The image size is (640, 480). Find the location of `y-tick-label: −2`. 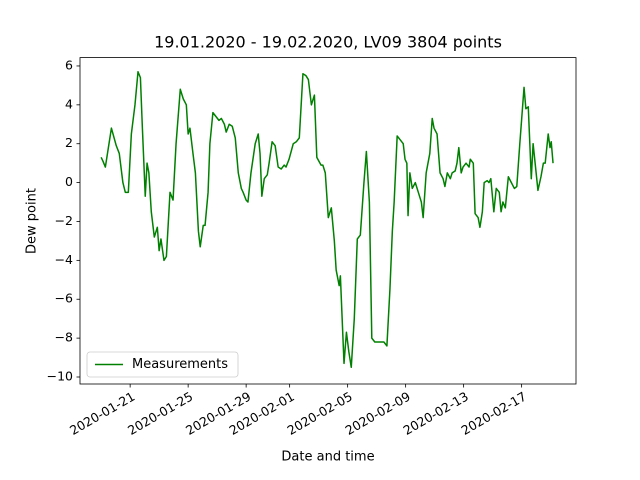

y-tick-label: −2 is located at coordinates (64, 220).